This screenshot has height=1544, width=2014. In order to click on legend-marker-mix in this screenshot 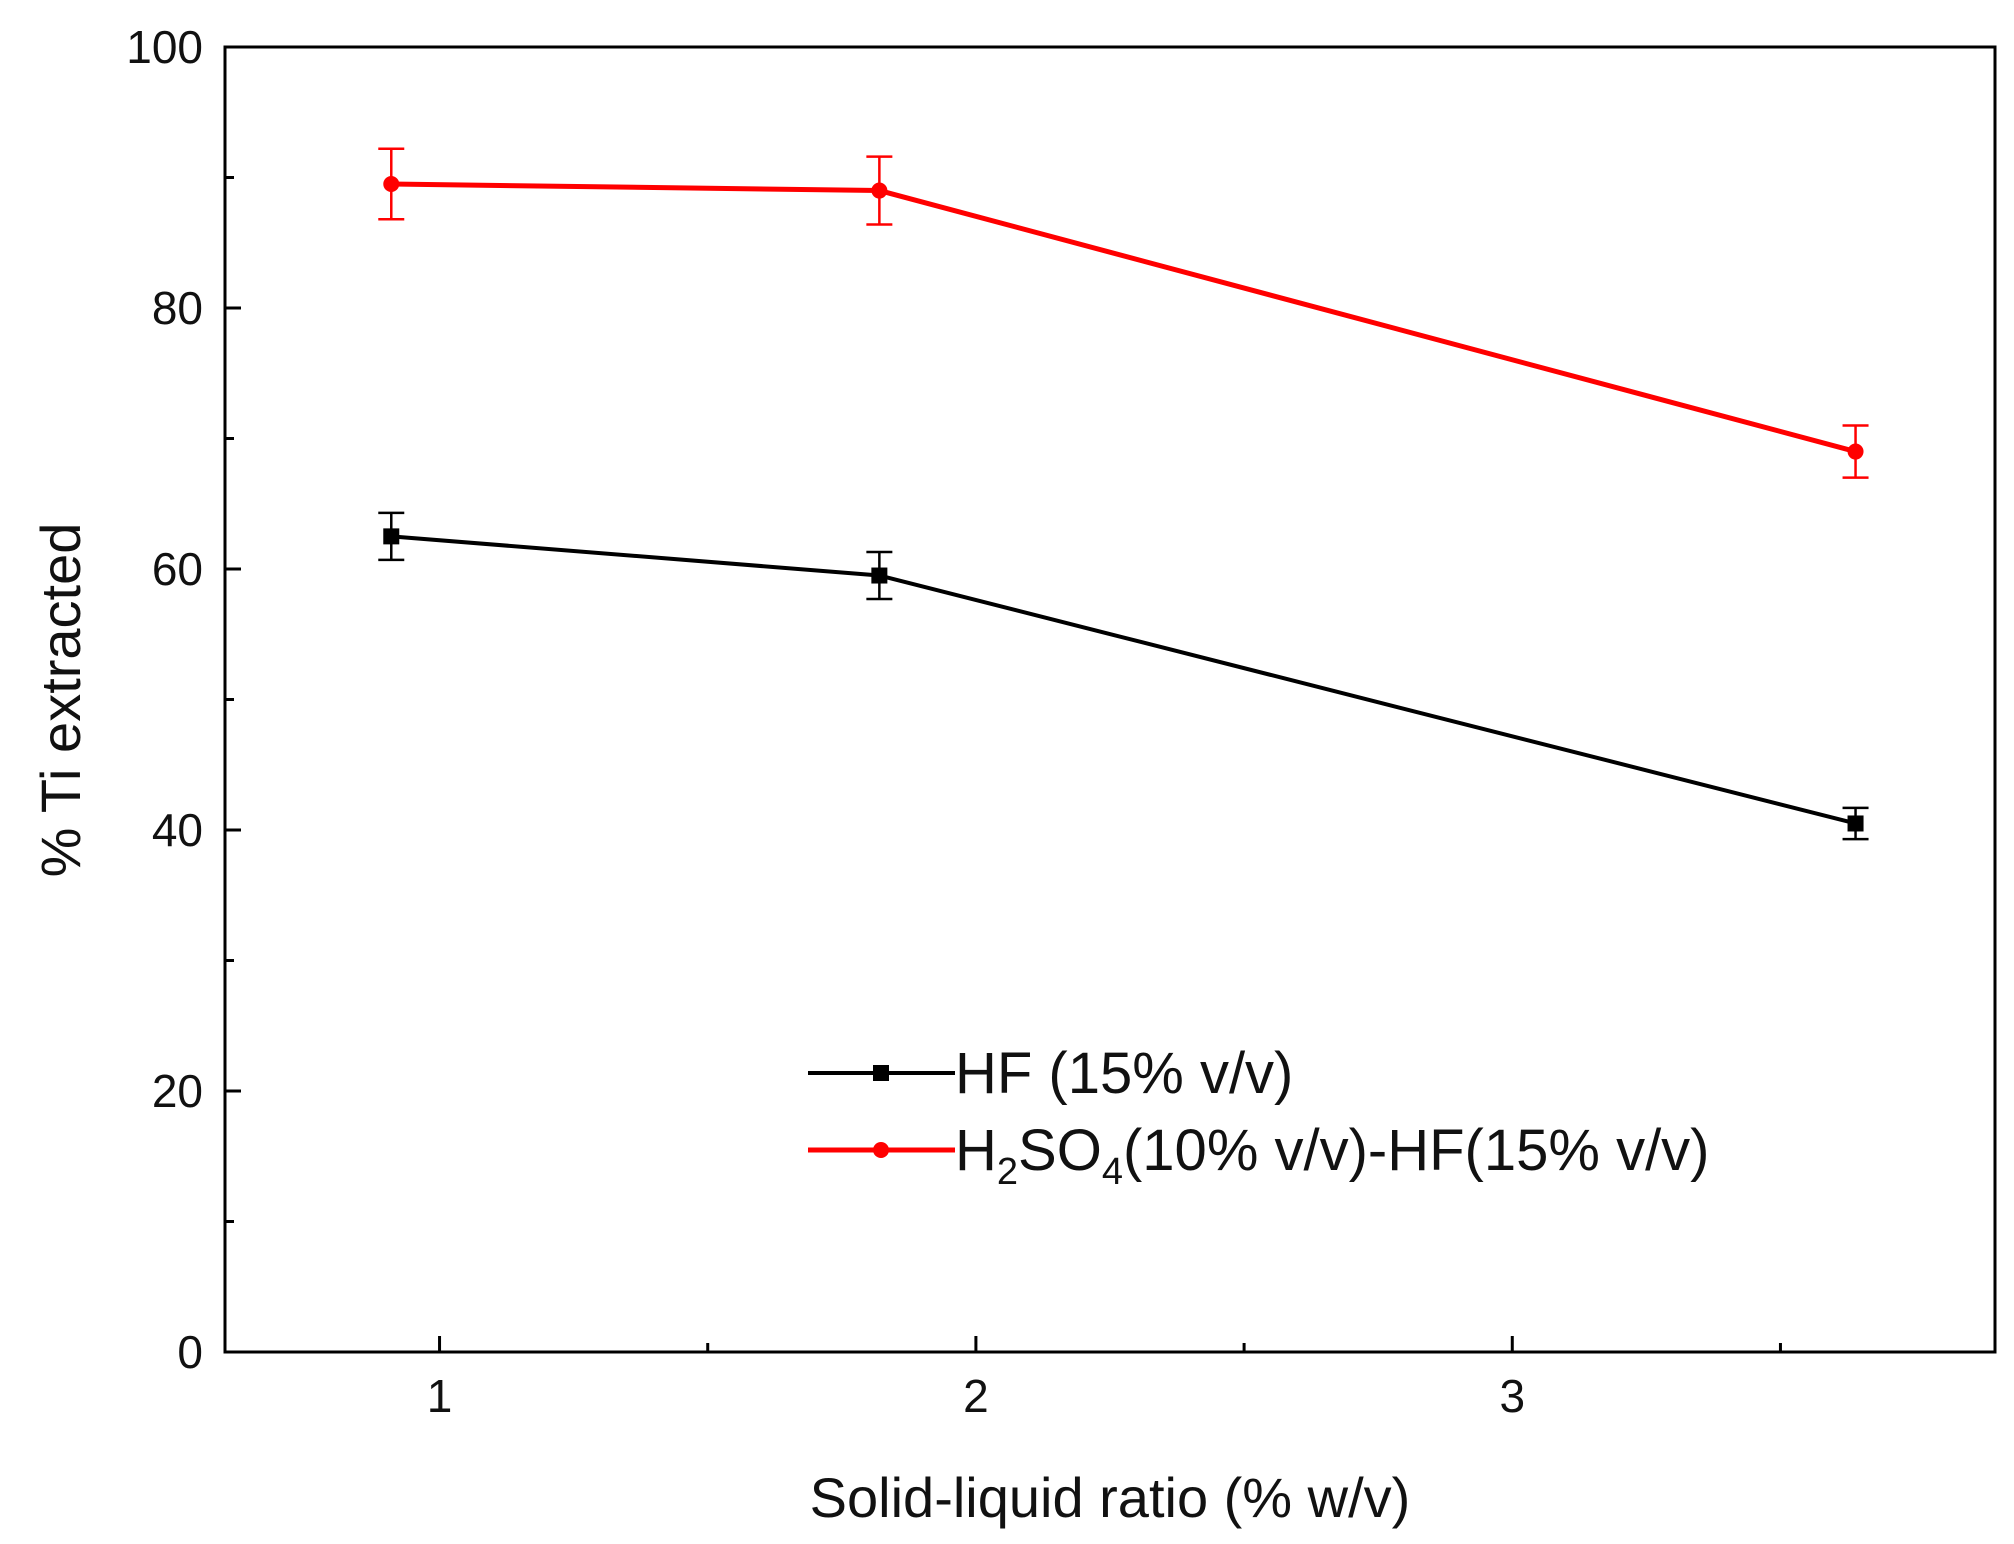, I will do `click(881, 1150)`.